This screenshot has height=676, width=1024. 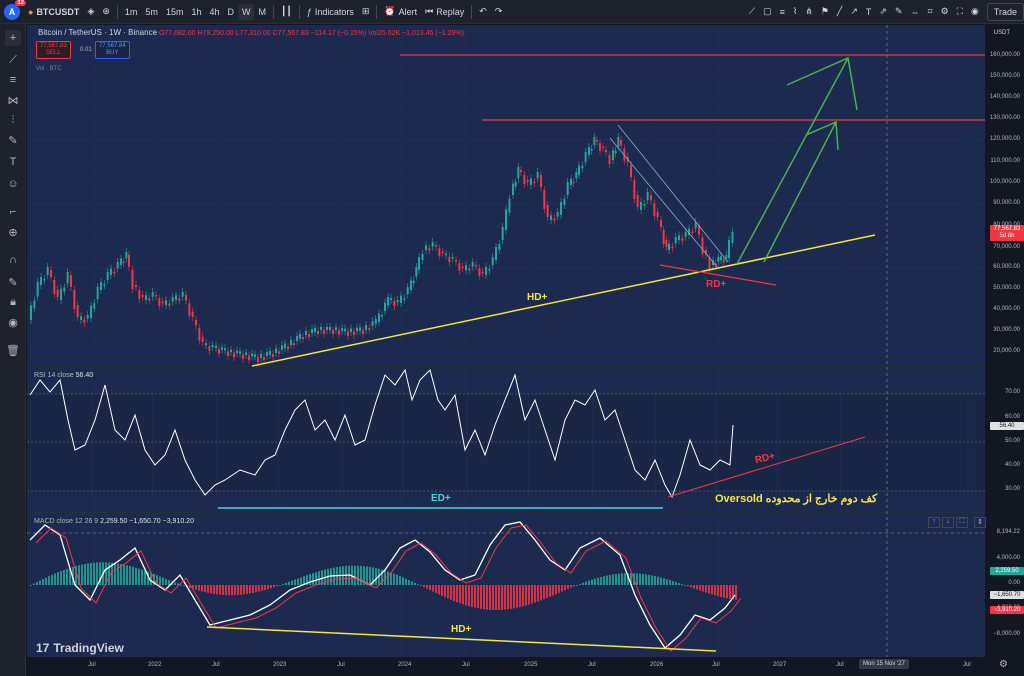 What do you see at coordinates (930, 11) in the screenshot?
I see `ruler-tool-icon: ⌗` at bounding box center [930, 11].